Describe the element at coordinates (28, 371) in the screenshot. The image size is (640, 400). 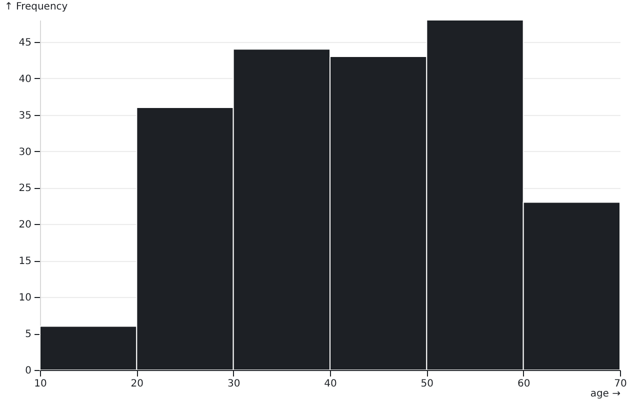
I see `y-tick-label: 0` at that location.